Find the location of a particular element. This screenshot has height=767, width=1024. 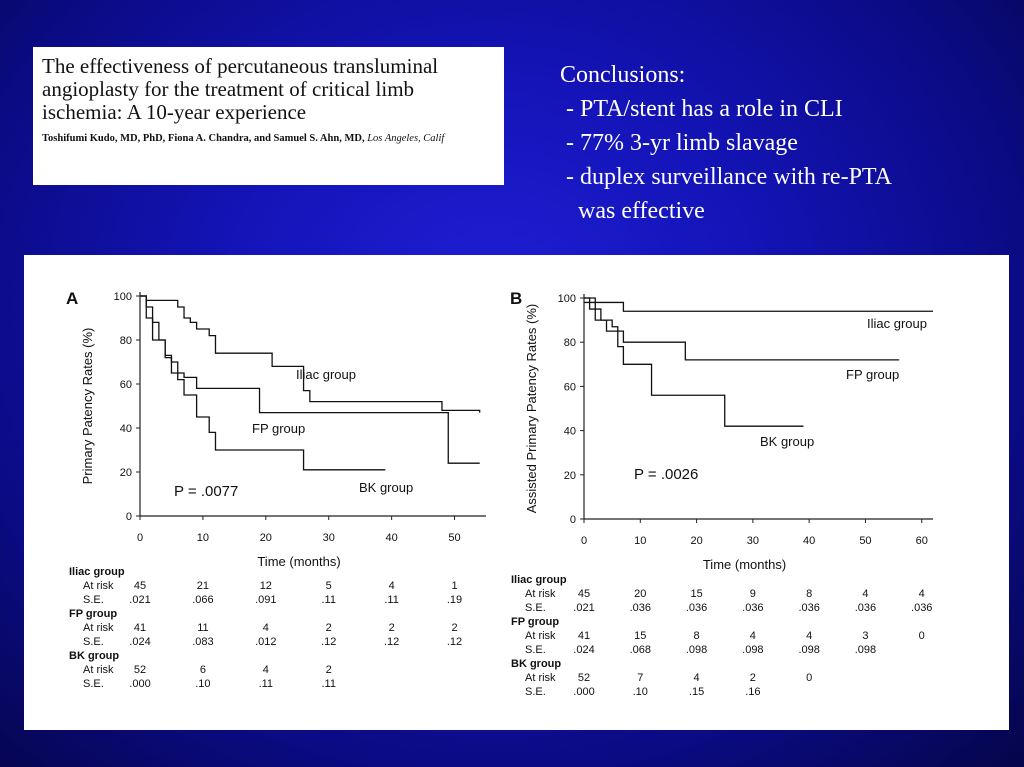

risk-cell: .021 is located at coordinates (584, 608).